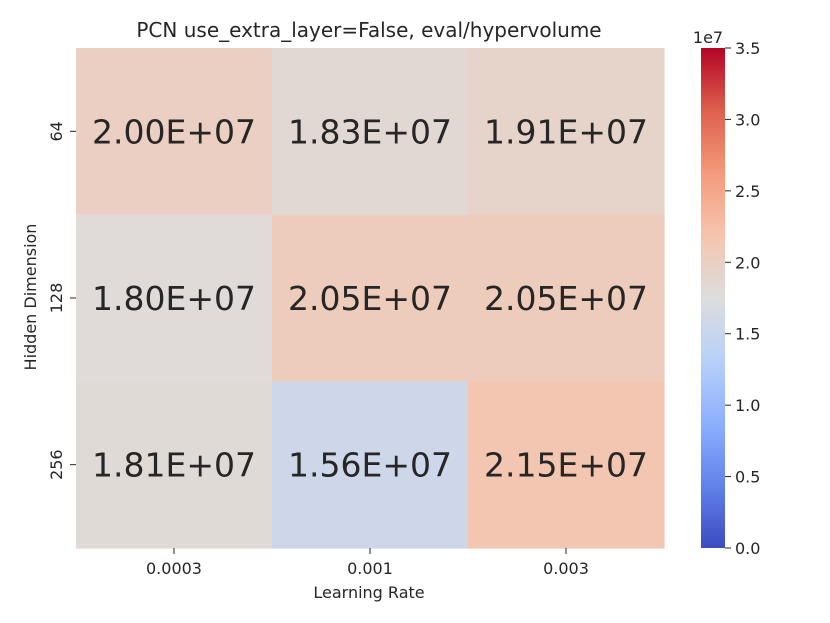 The height and width of the screenshot is (623, 830). Describe the element at coordinates (747, 405) in the screenshot. I see `colorbar-tick-label: 1.0` at that location.